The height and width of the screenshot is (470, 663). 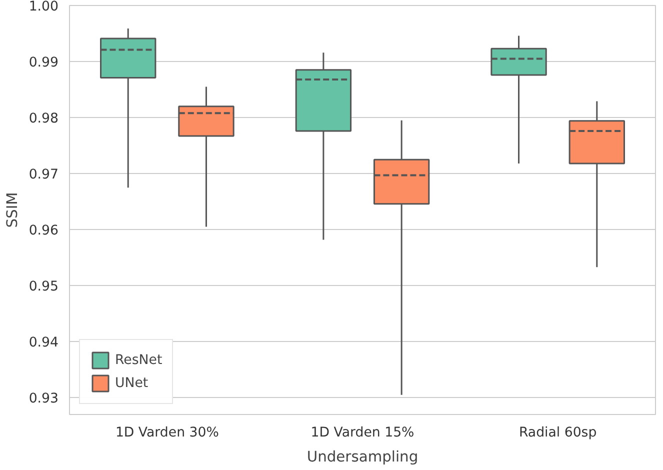 I want to click on legend-label: UNet, so click(x=131, y=383).